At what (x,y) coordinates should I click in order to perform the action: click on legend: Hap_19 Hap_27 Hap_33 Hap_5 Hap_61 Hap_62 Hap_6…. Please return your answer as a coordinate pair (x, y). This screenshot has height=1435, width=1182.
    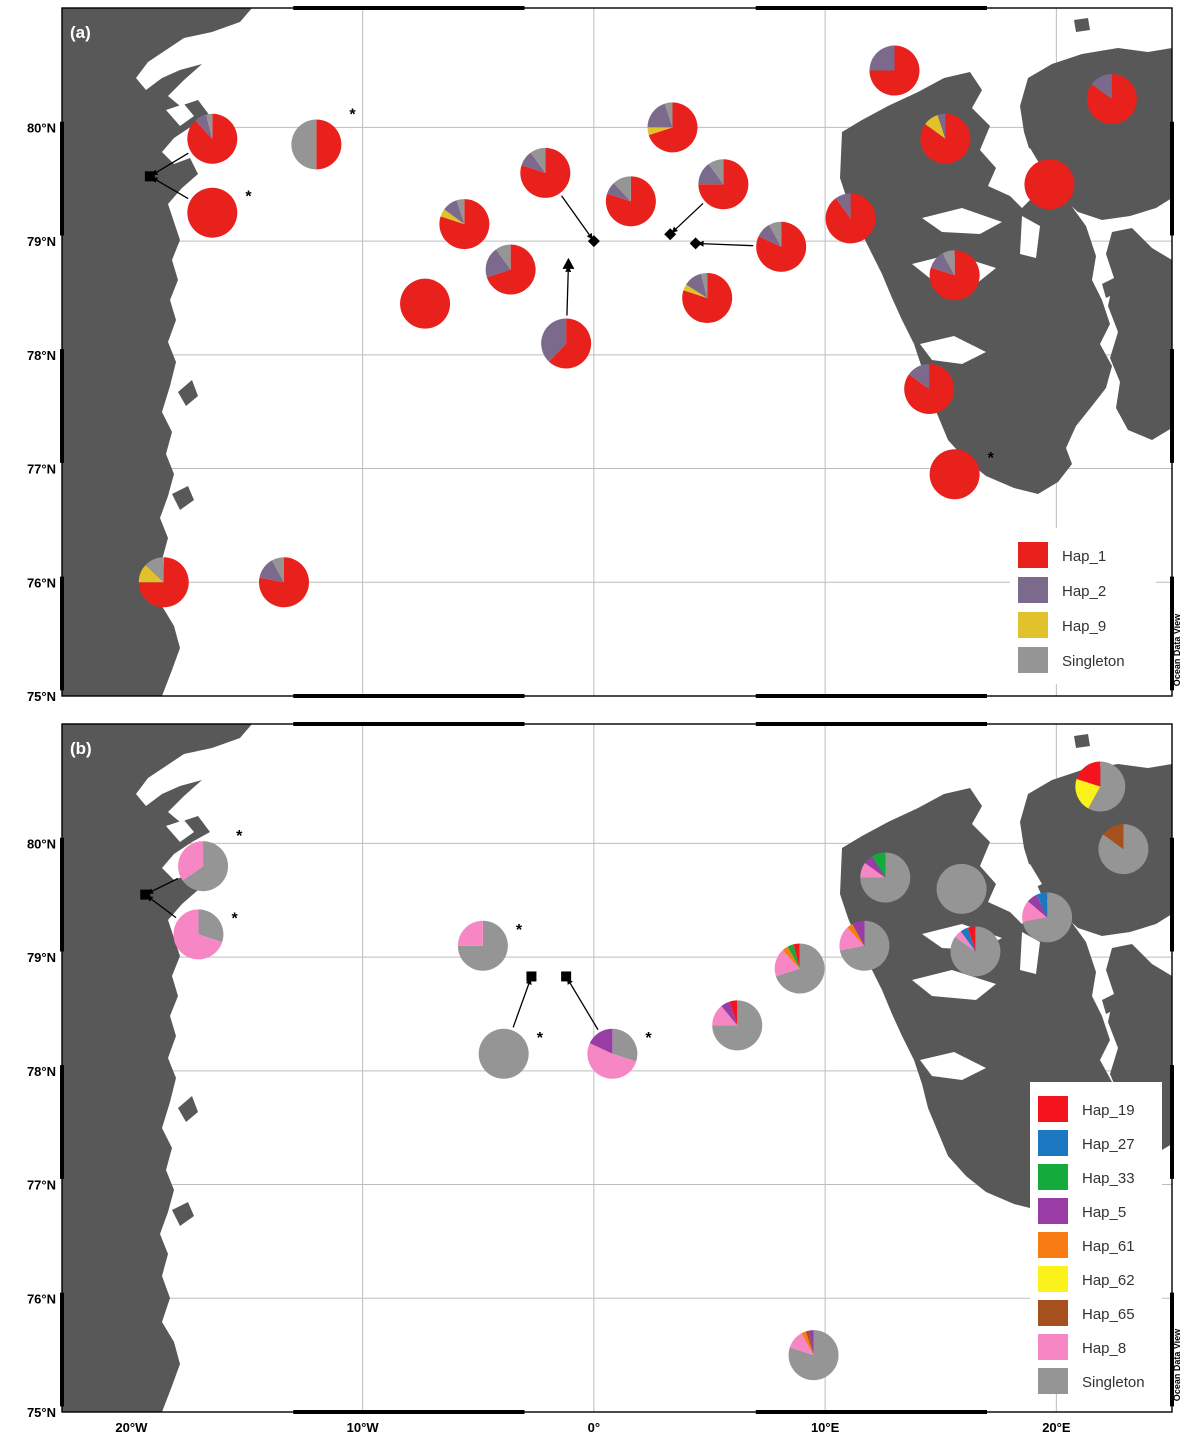
    Looking at the image, I should click on (1096, 1238).